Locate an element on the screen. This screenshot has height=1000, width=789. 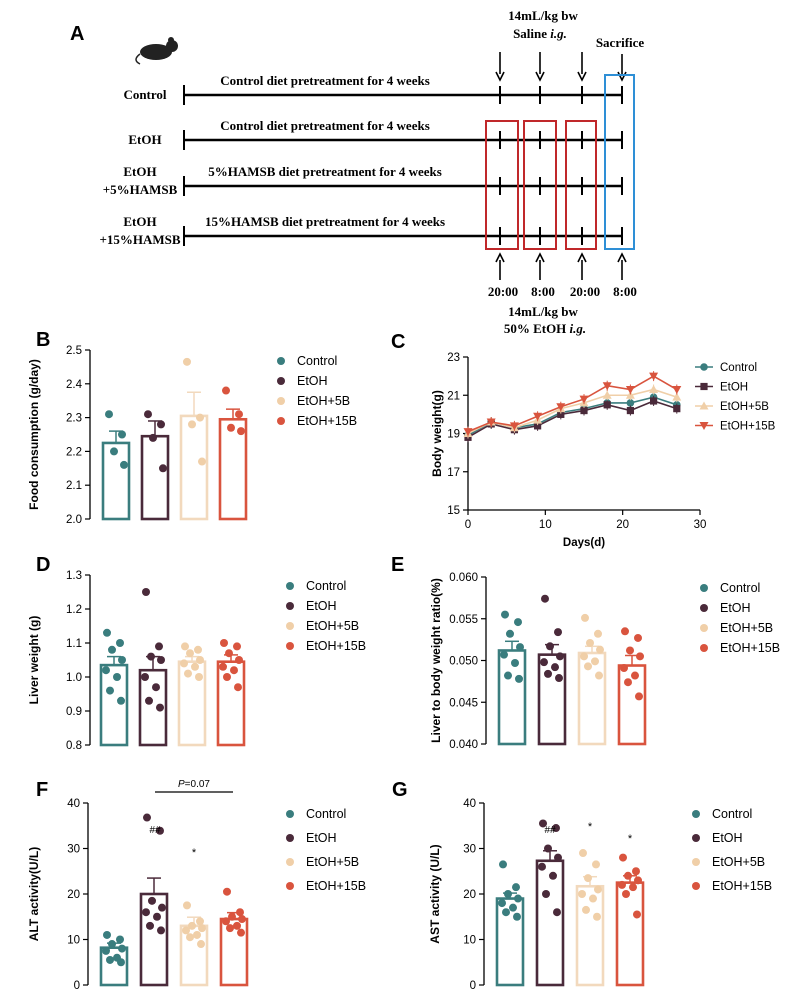
y-tick-label: 10 is located at coordinates (73, 941).